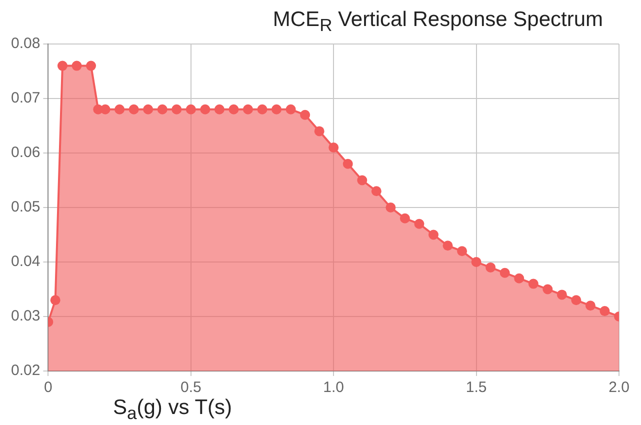 Image resolution: width=641 pixels, height=425 pixels. What do you see at coordinates (25, 207) in the screenshot?
I see `y-tick-label: 0.05` at bounding box center [25, 207].